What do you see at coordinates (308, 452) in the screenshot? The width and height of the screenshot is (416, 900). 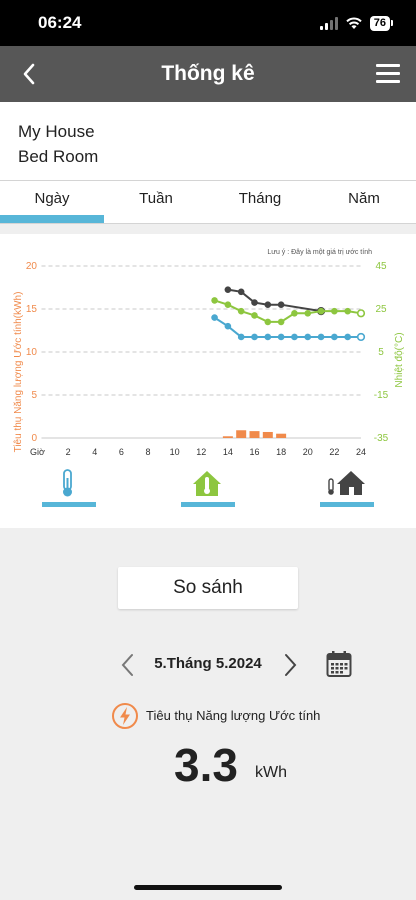 I see `x-tick-label: 20` at bounding box center [308, 452].